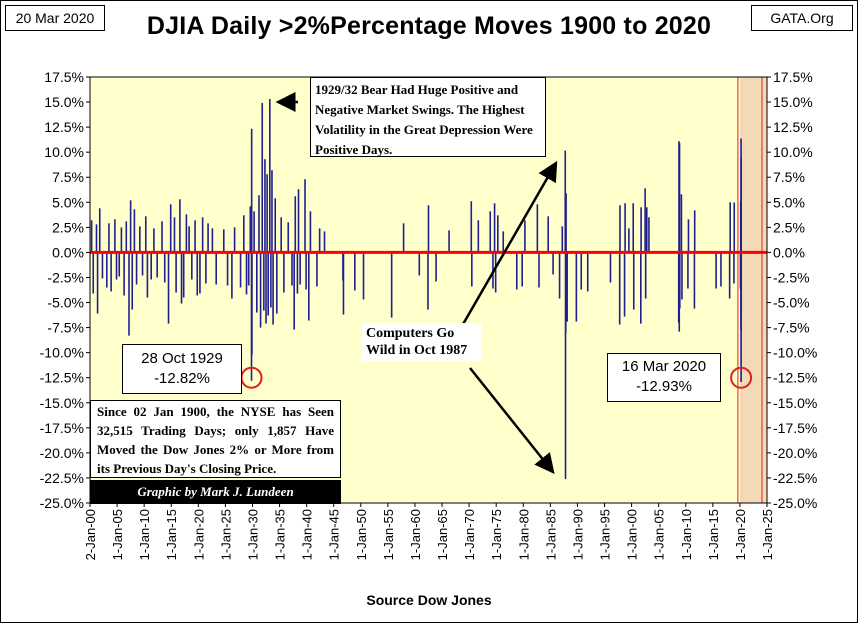 This screenshot has width=858, height=623. What do you see at coordinates (62, 503) in the screenshot?
I see `y-tick-label-left: -25.0%` at bounding box center [62, 503].